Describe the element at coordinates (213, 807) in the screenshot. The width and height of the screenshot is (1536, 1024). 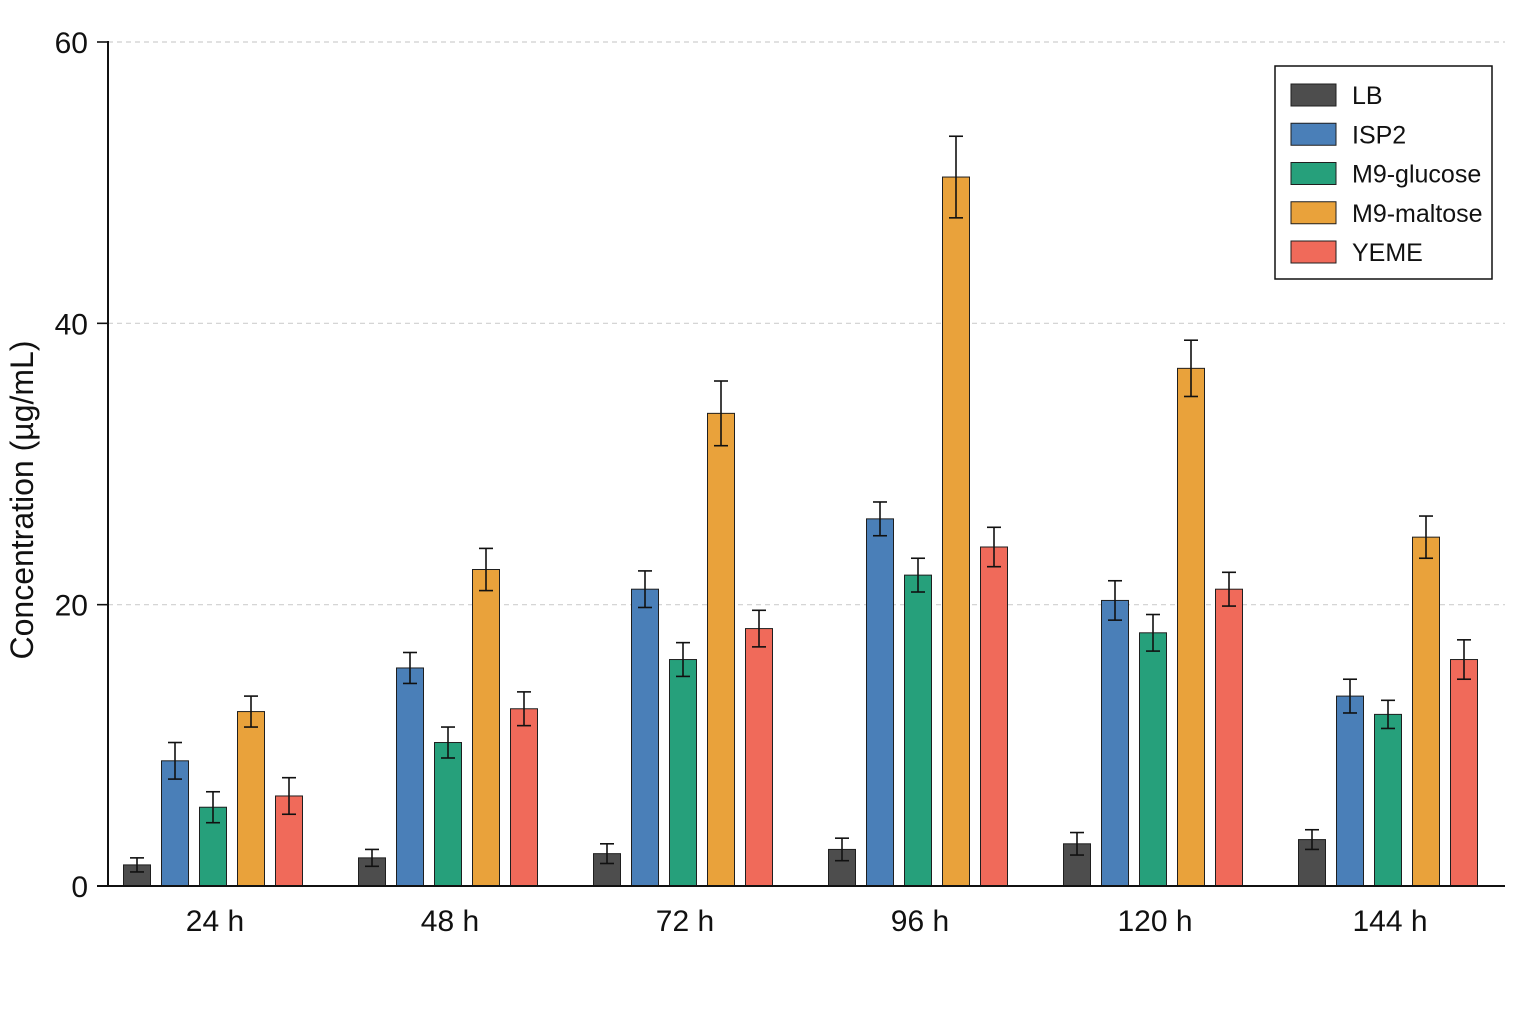
I see `error-bar-m9-glucose-24-h` at that location.